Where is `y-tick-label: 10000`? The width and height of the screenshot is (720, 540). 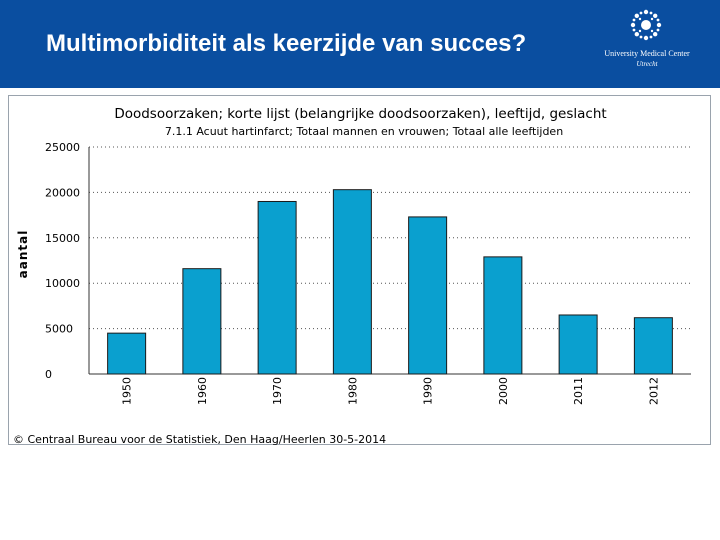 y-tick-label: 10000 is located at coordinates (62, 283).